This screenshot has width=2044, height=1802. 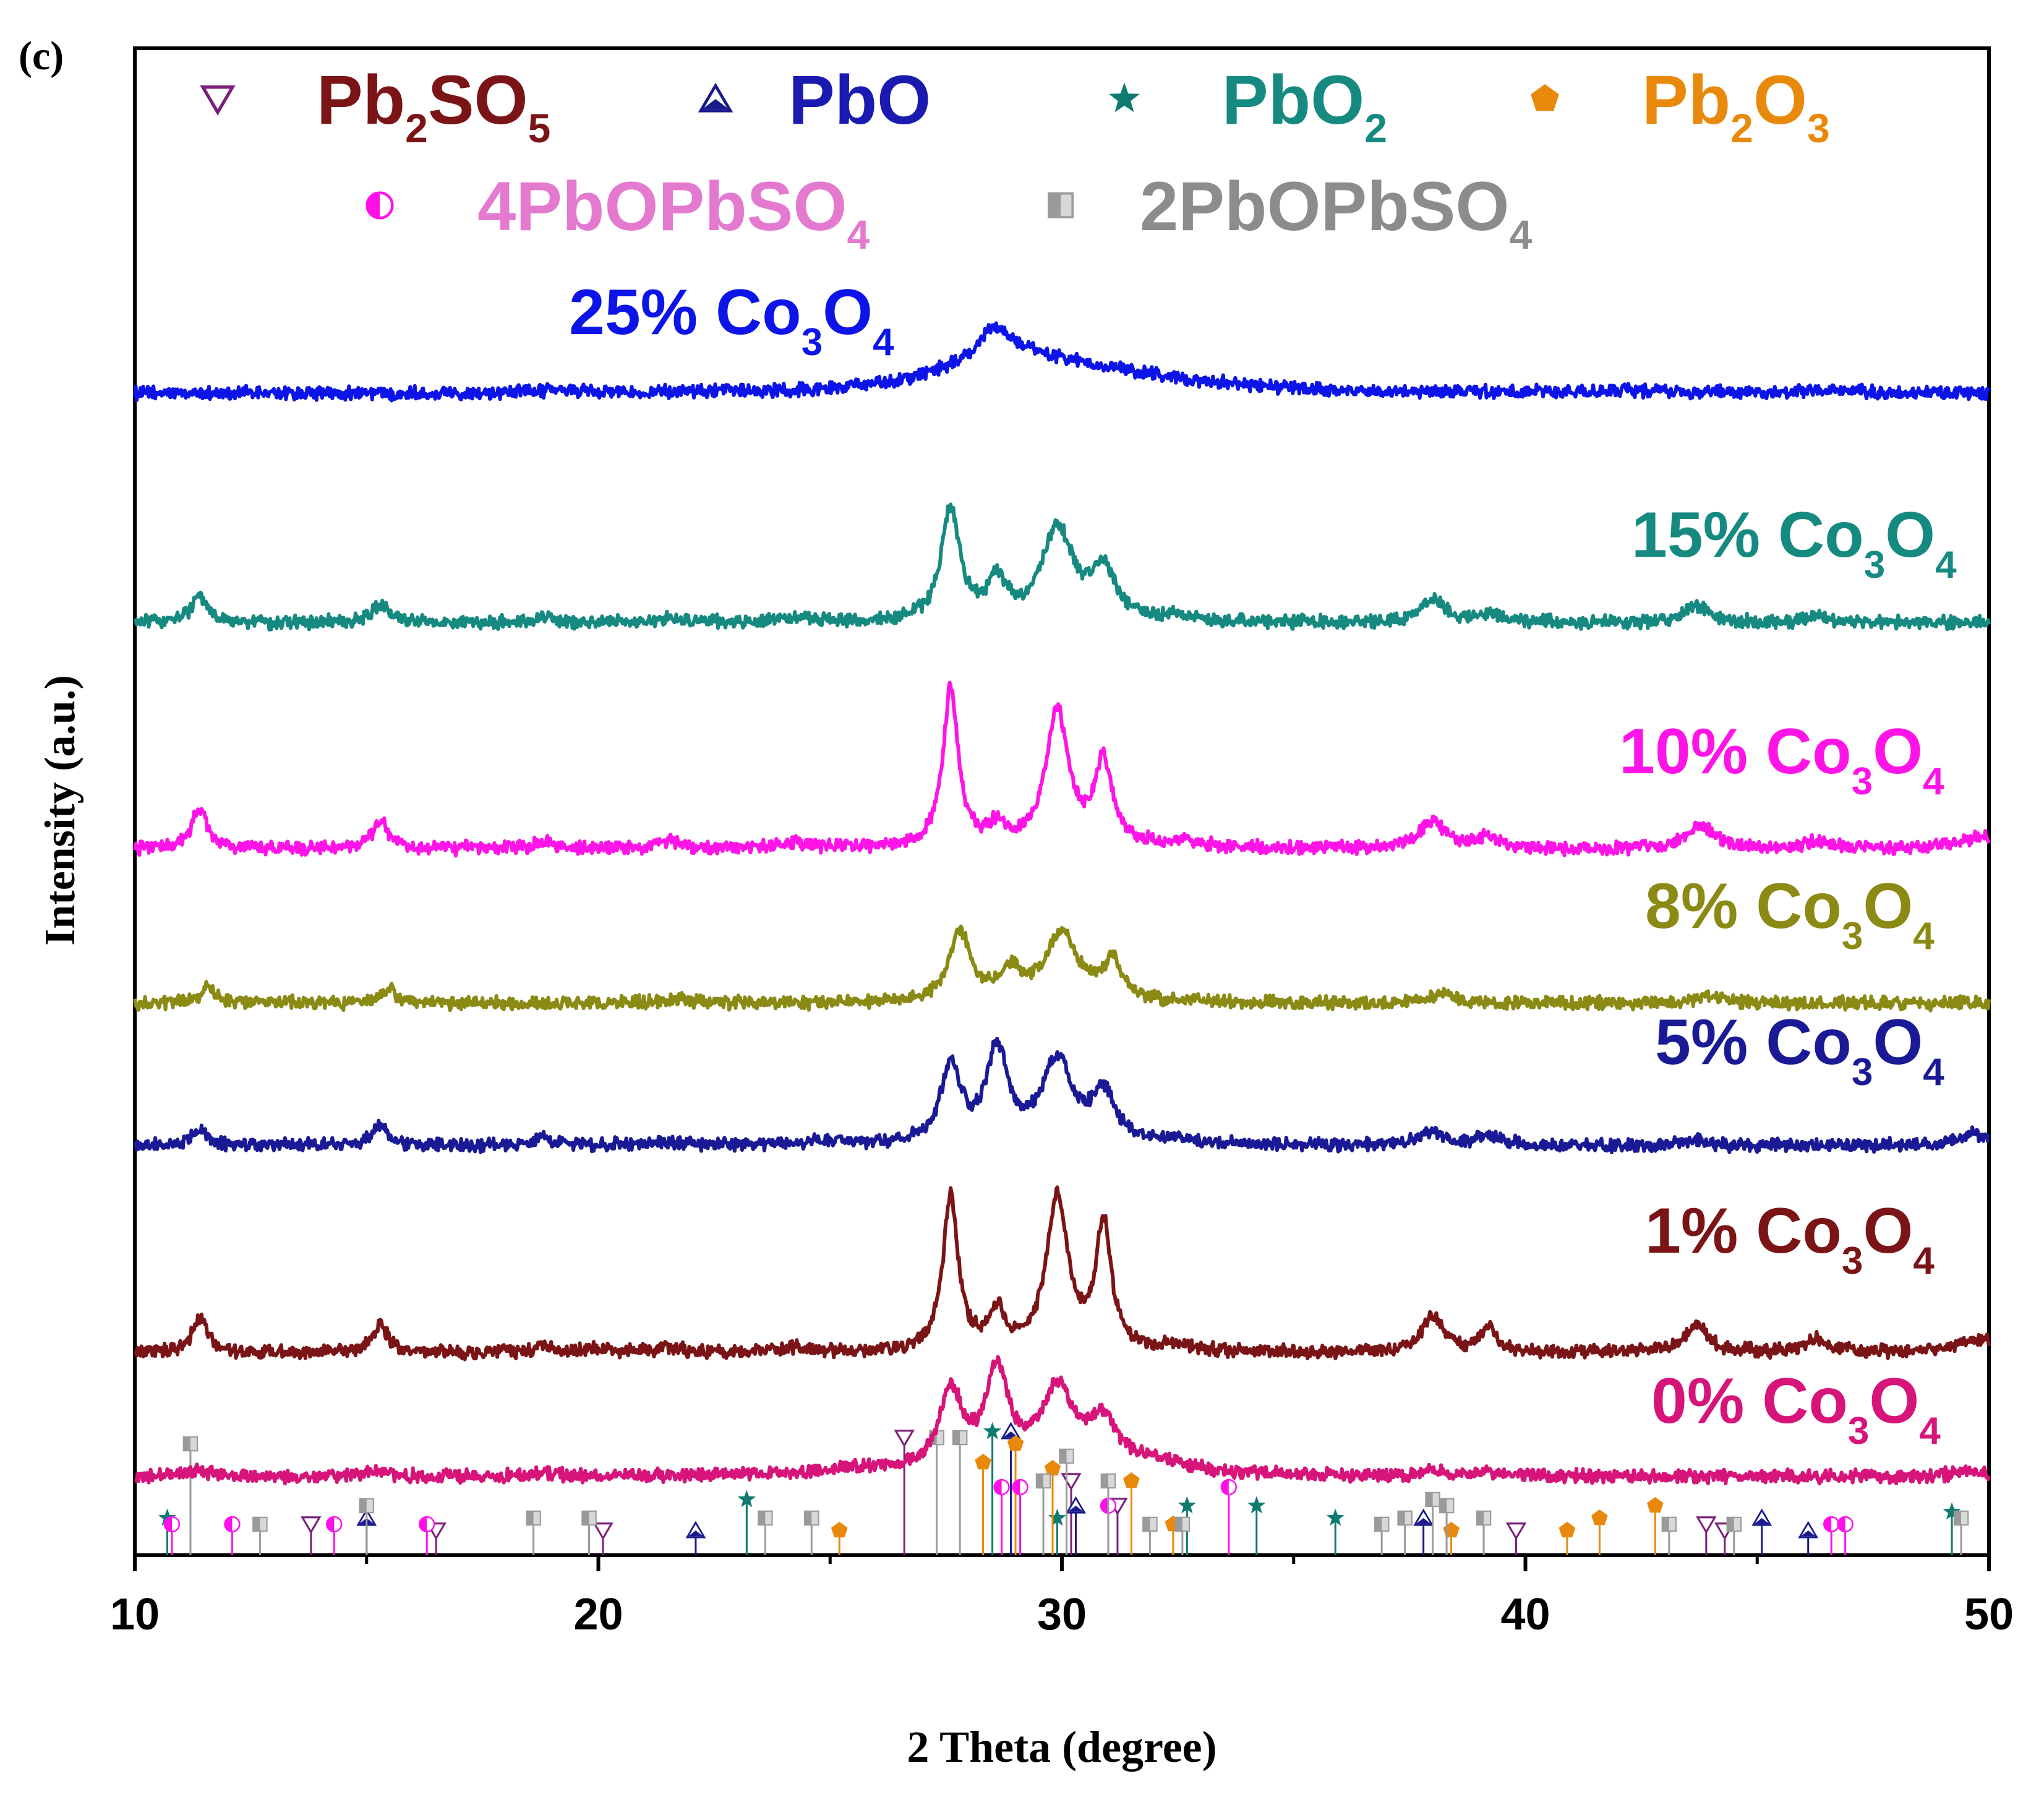 I want to click on series-line-25pct-co3o4, so click(x=1062, y=362).